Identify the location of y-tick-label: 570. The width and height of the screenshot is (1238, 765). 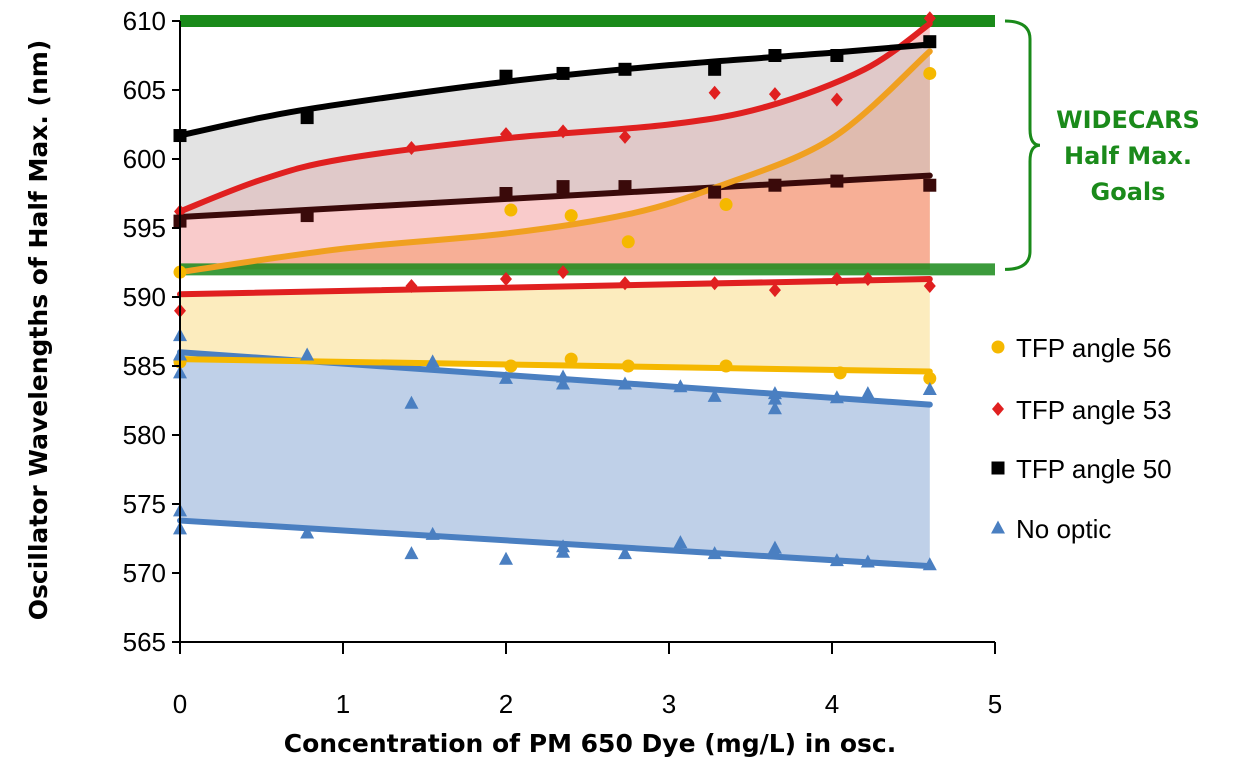
(144, 573).